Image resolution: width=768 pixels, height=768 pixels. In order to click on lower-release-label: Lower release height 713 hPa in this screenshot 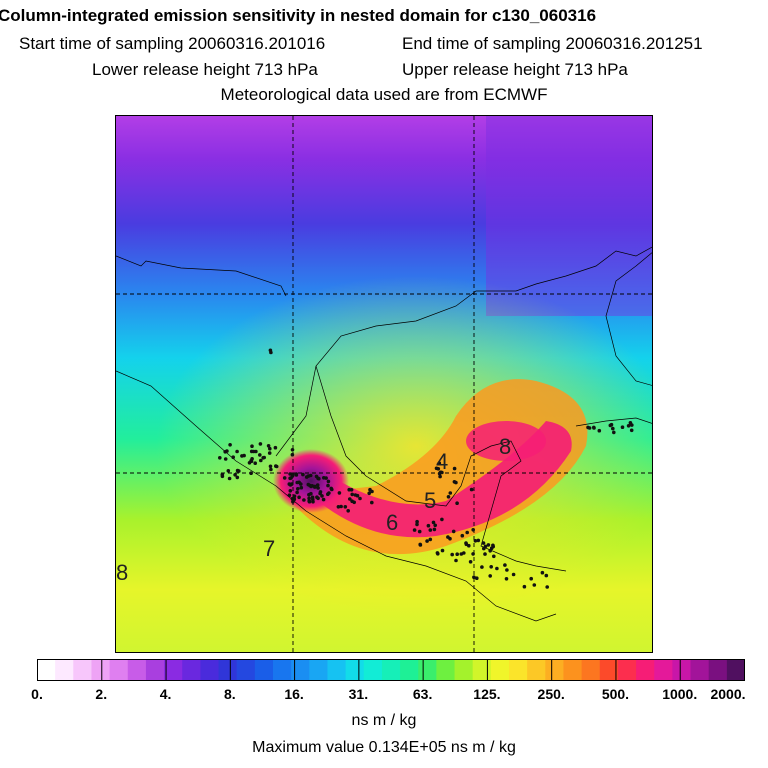, I will do `click(205, 69)`.